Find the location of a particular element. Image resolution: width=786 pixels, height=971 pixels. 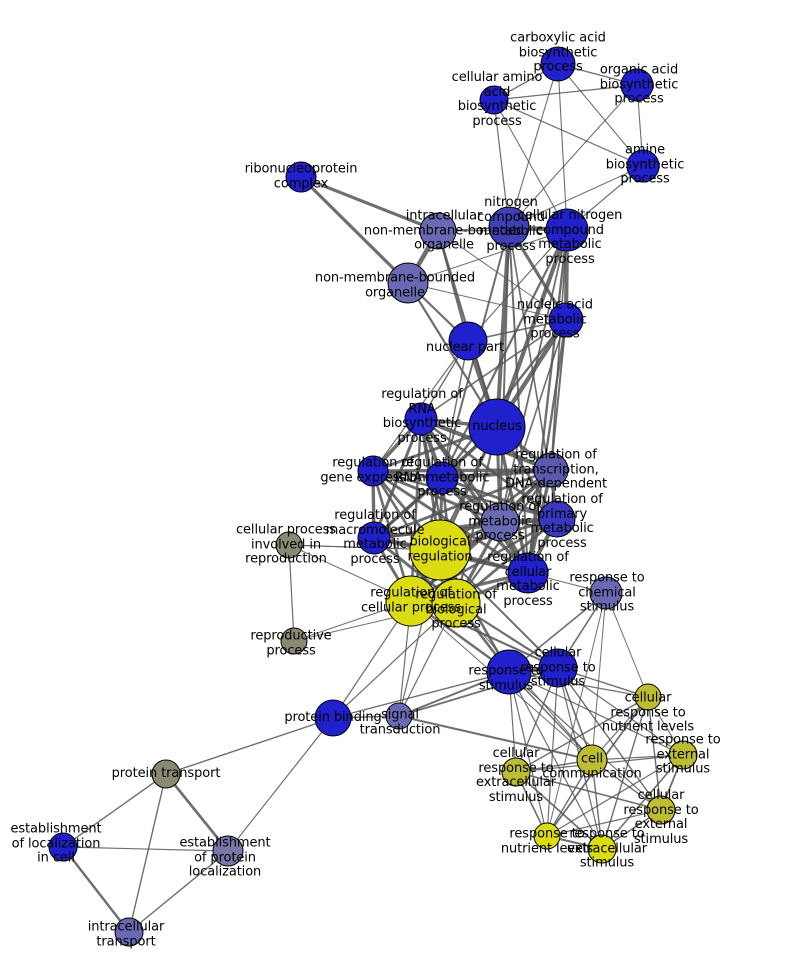

node-amine_bio is located at coordinates (643, 166).